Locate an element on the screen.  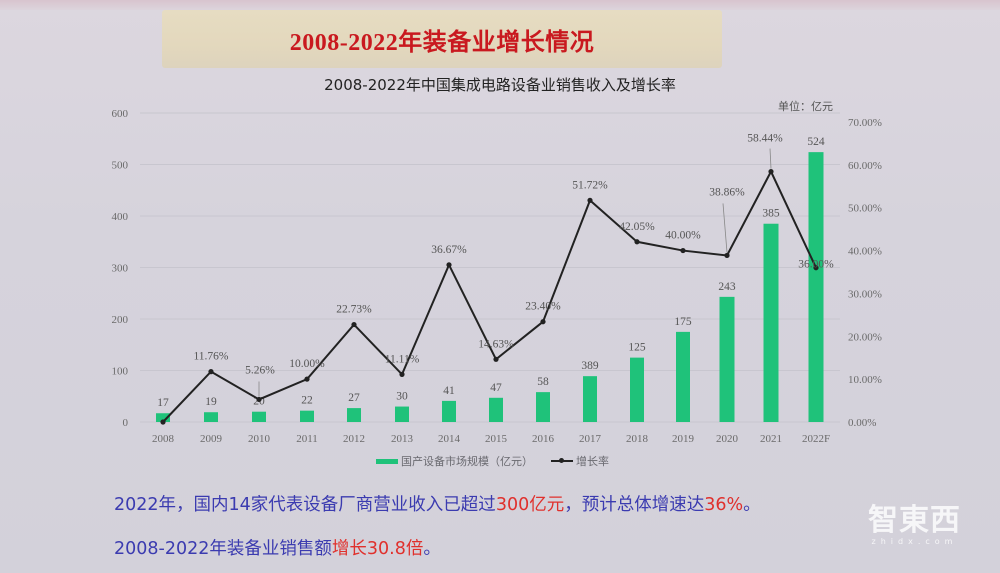
bar-label: 47 is located at coordinates (496, 388).